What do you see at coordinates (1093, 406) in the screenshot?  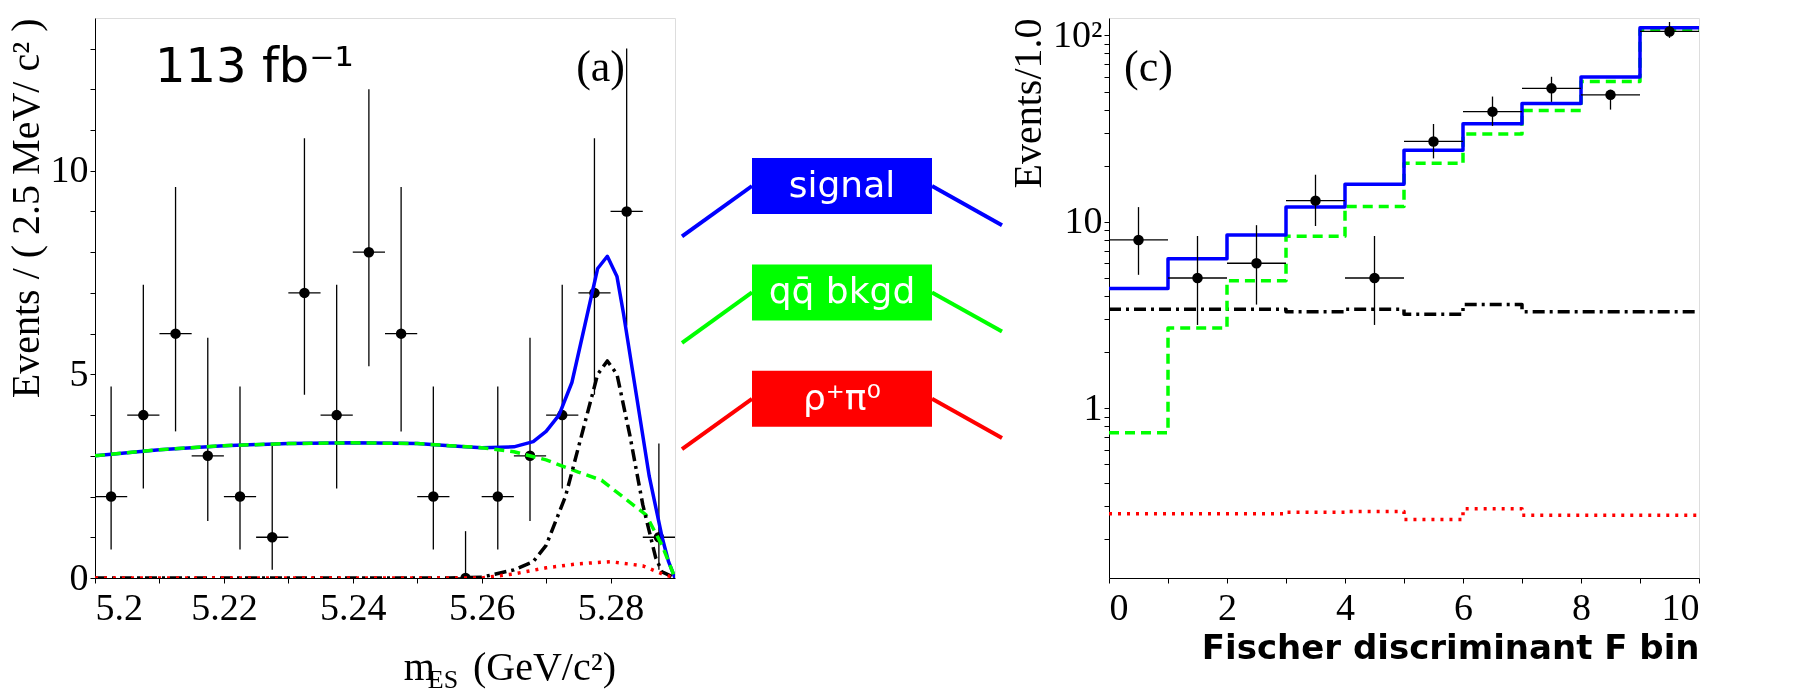 I see `y-tick-label: 1` at bounding box center [1093, 406].